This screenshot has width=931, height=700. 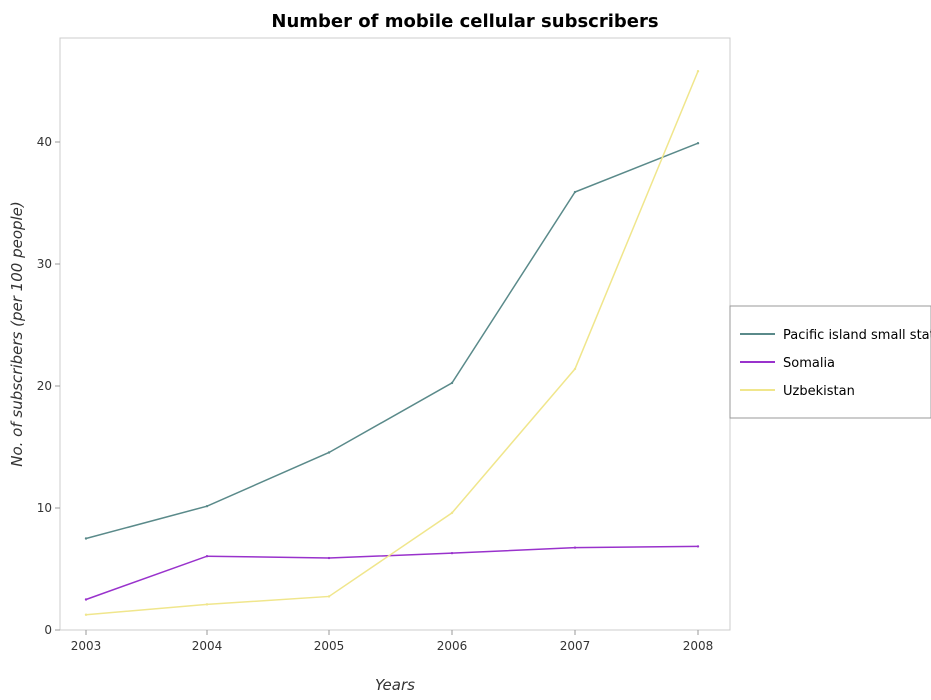 What do you see at coordinates (207, 646) in the screenshot?
I see `x-tick-label: 2004` at bounding box center [207, 646].